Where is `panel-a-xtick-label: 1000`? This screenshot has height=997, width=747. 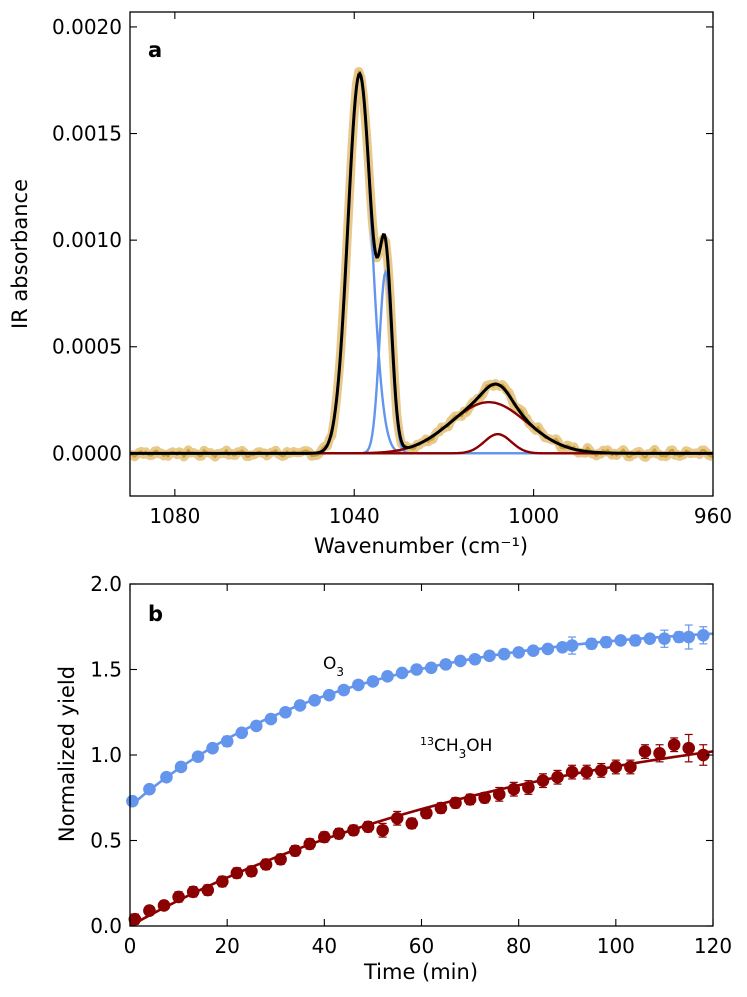
panel-a-xtick-label: 1000 is located at coordinates (533, 516).